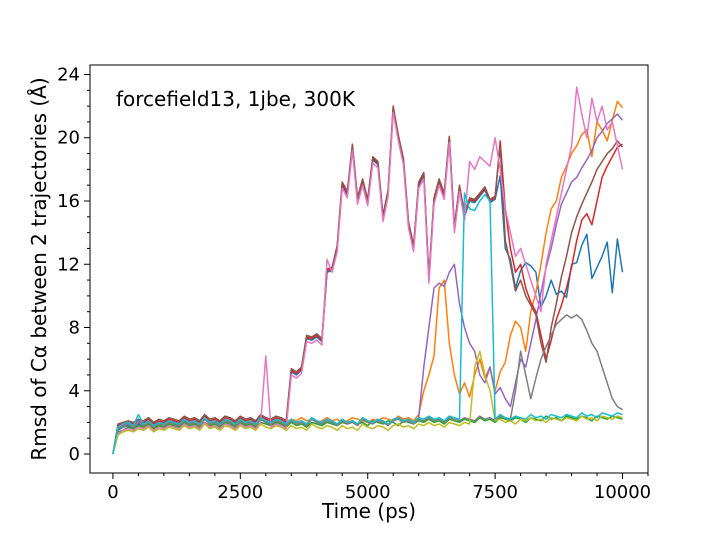  I want to click on y-tick-label: 12, so click(68, 264).